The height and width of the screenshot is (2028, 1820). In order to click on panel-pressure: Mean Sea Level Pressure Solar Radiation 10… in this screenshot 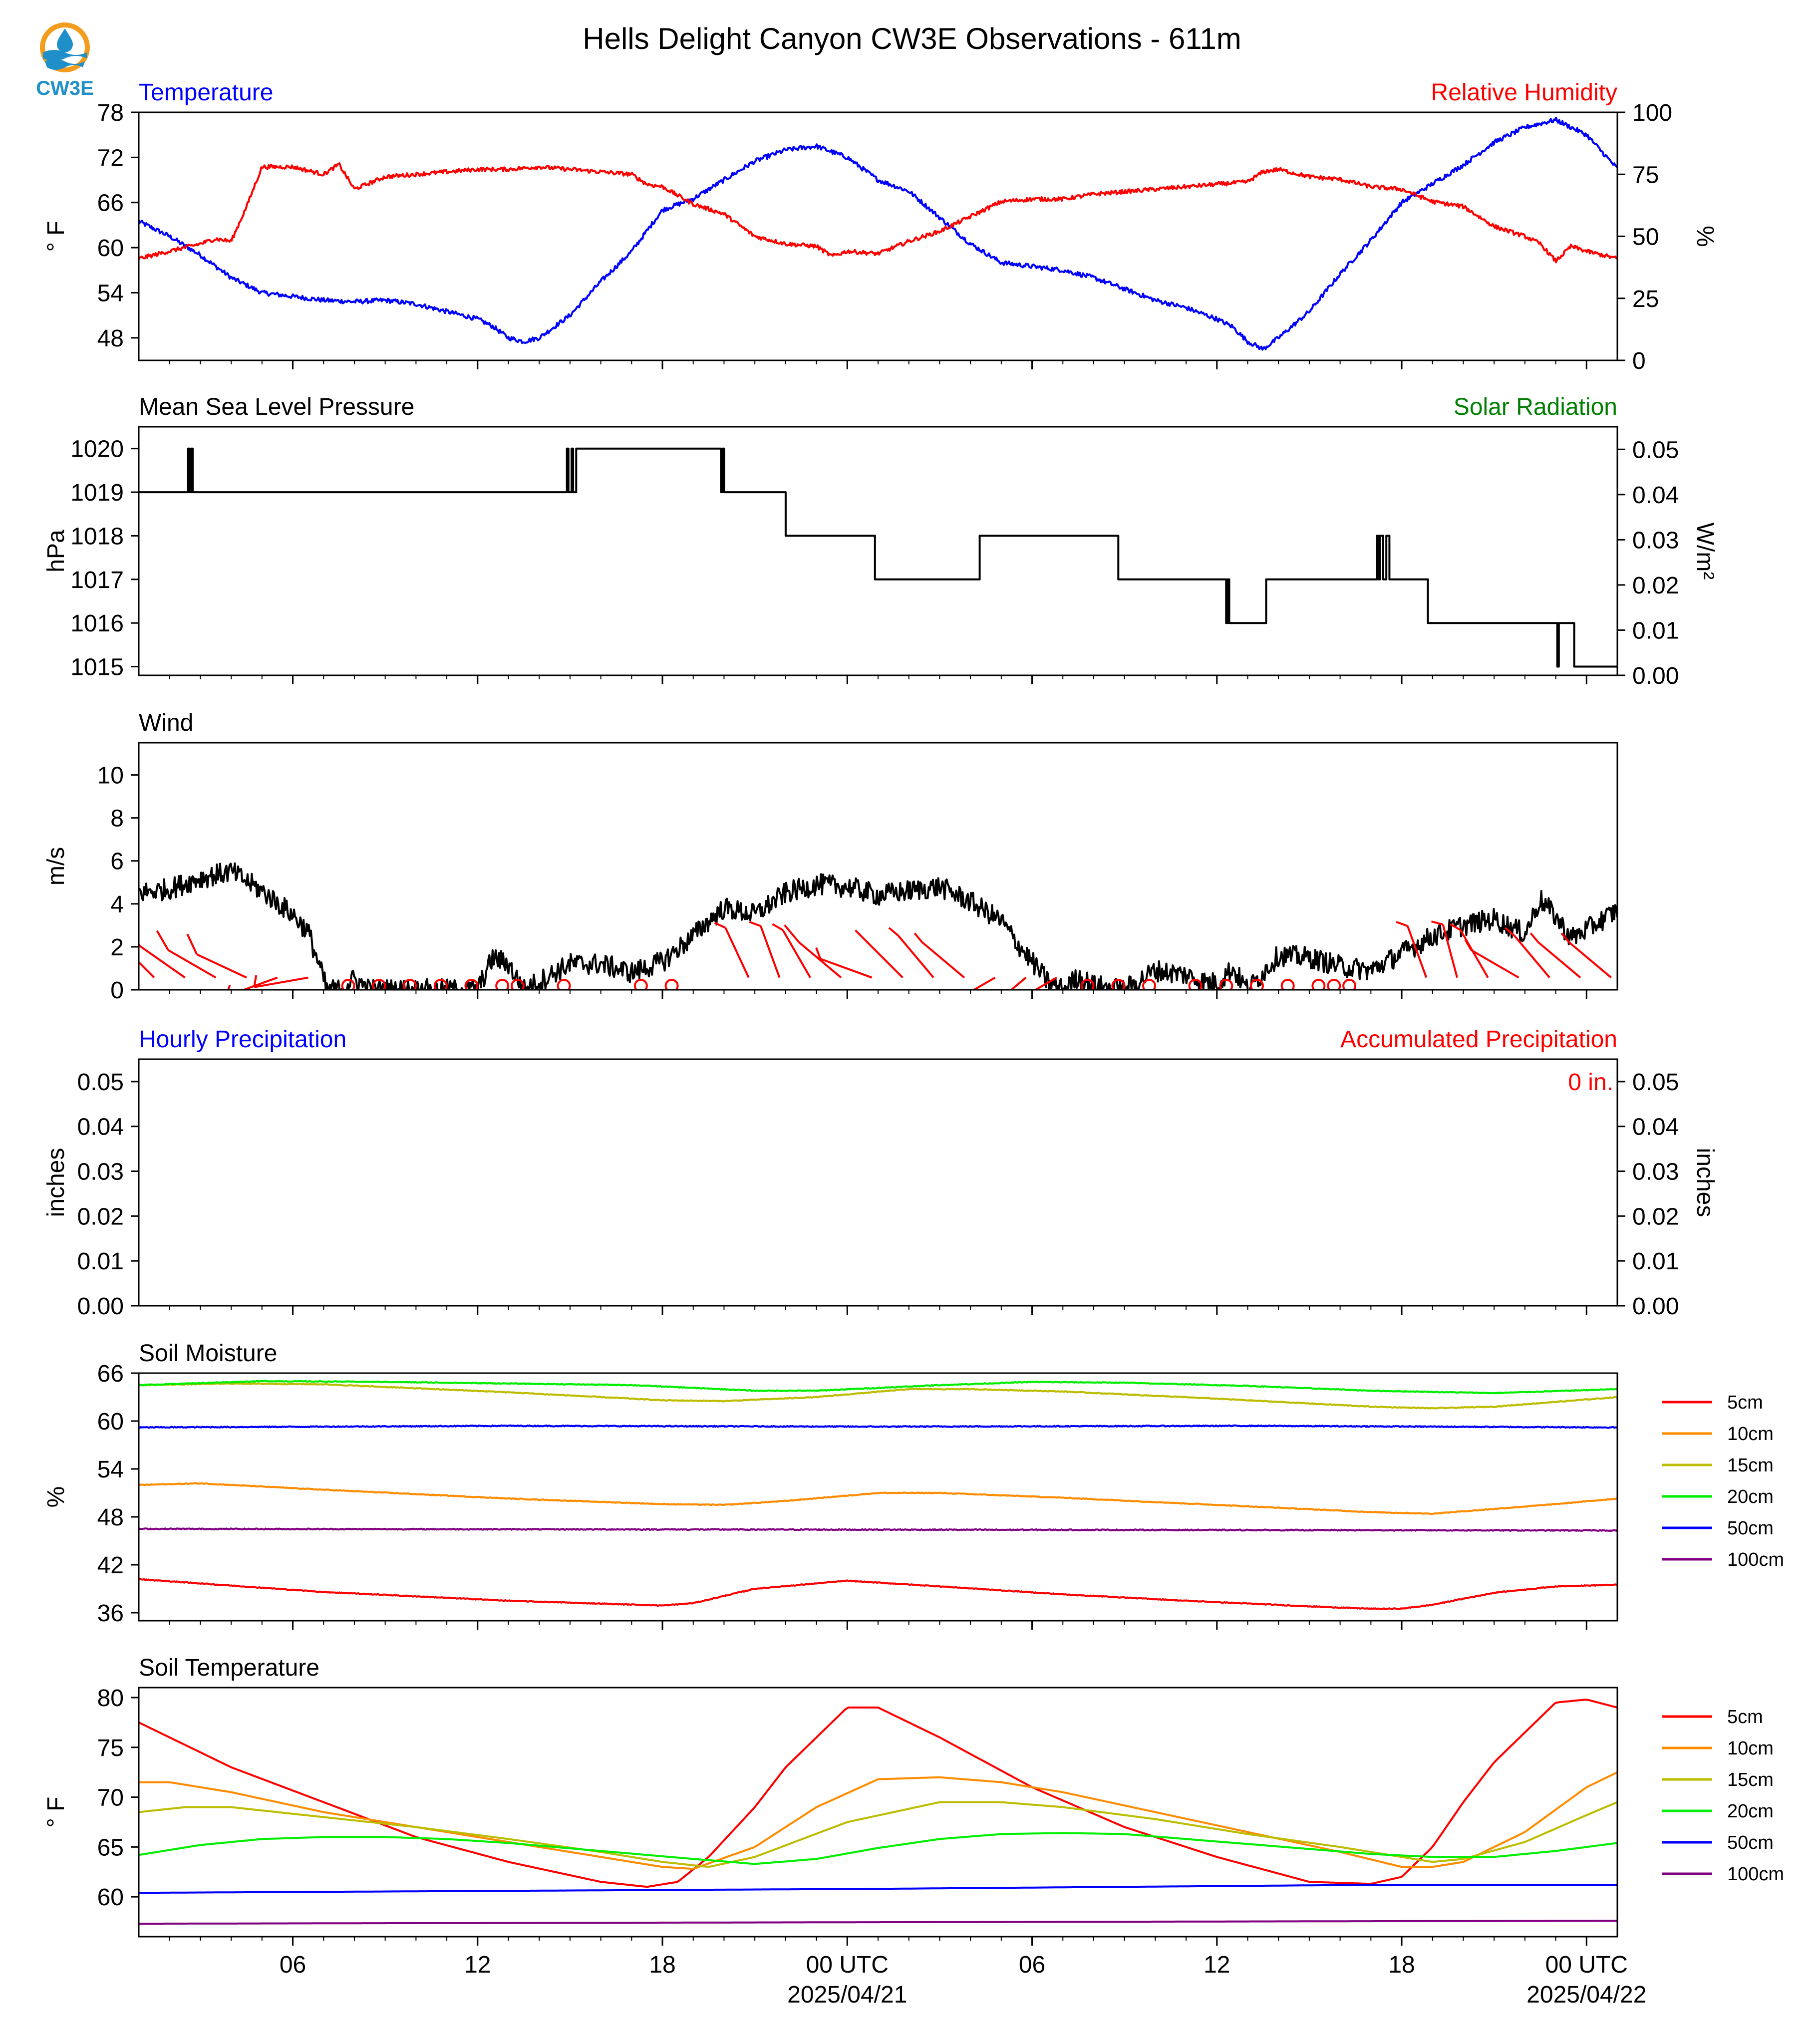, I will do `click(880, 541)`.